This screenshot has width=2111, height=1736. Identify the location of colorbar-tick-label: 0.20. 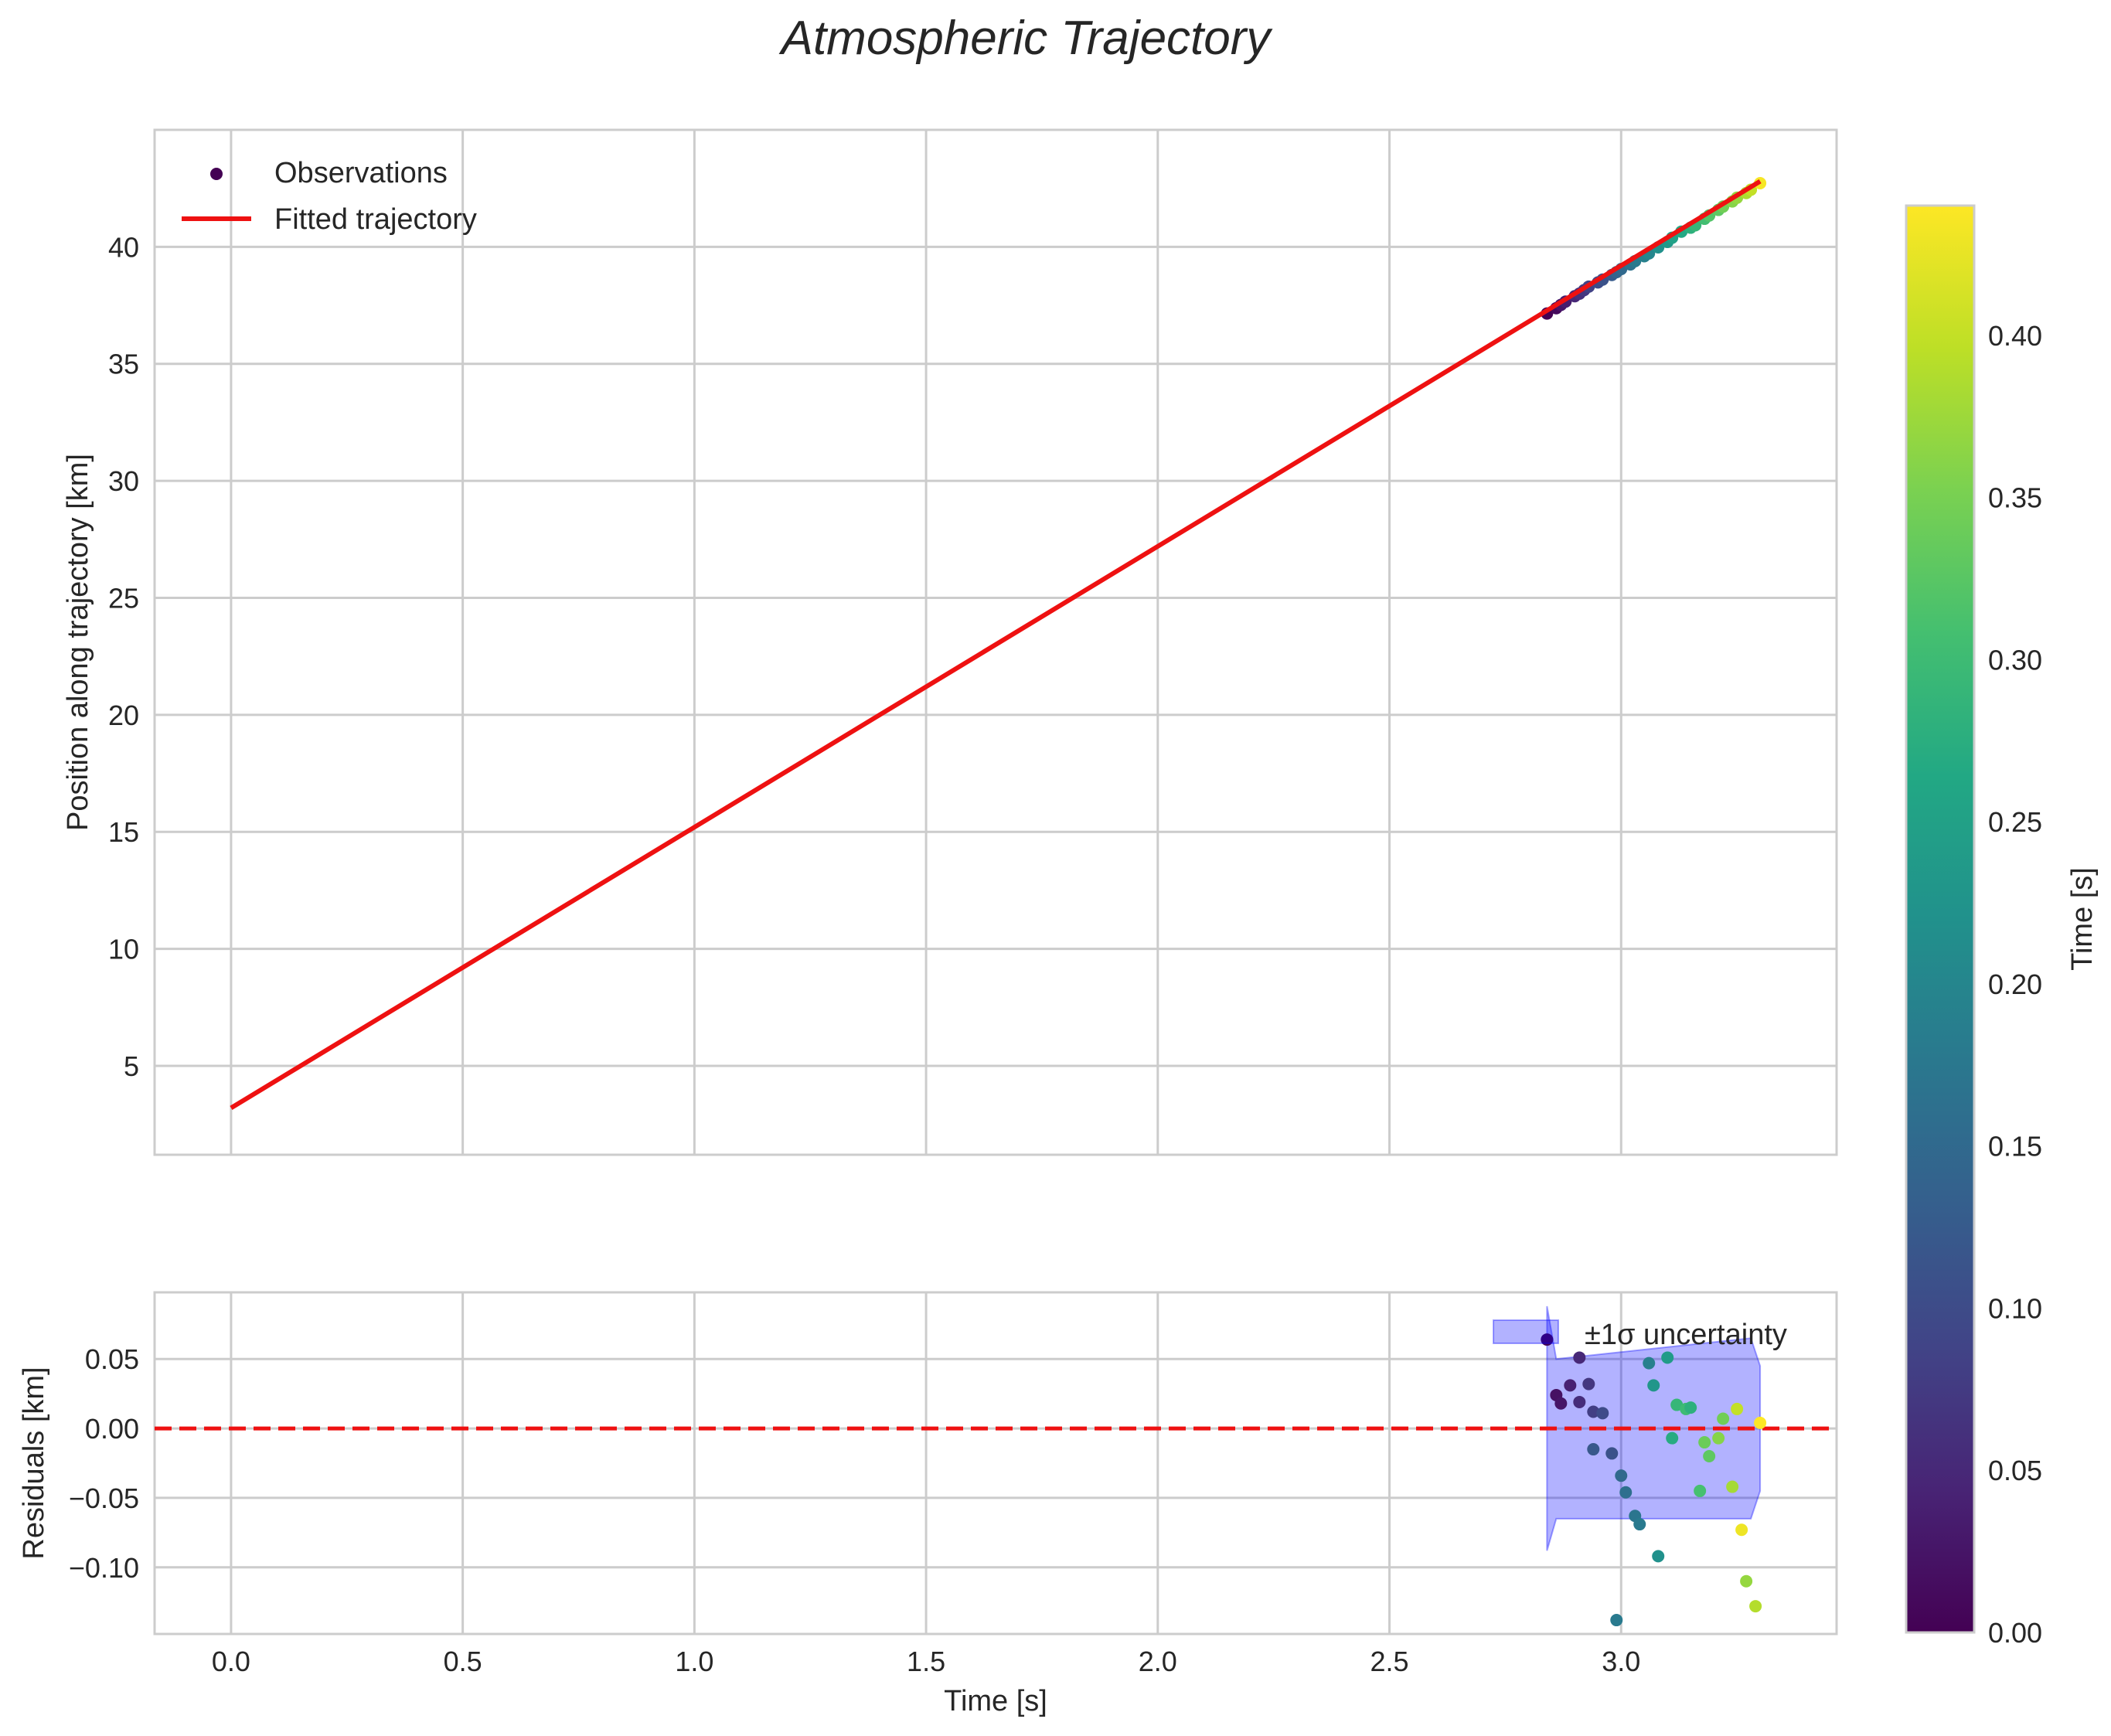
(2015, 984).